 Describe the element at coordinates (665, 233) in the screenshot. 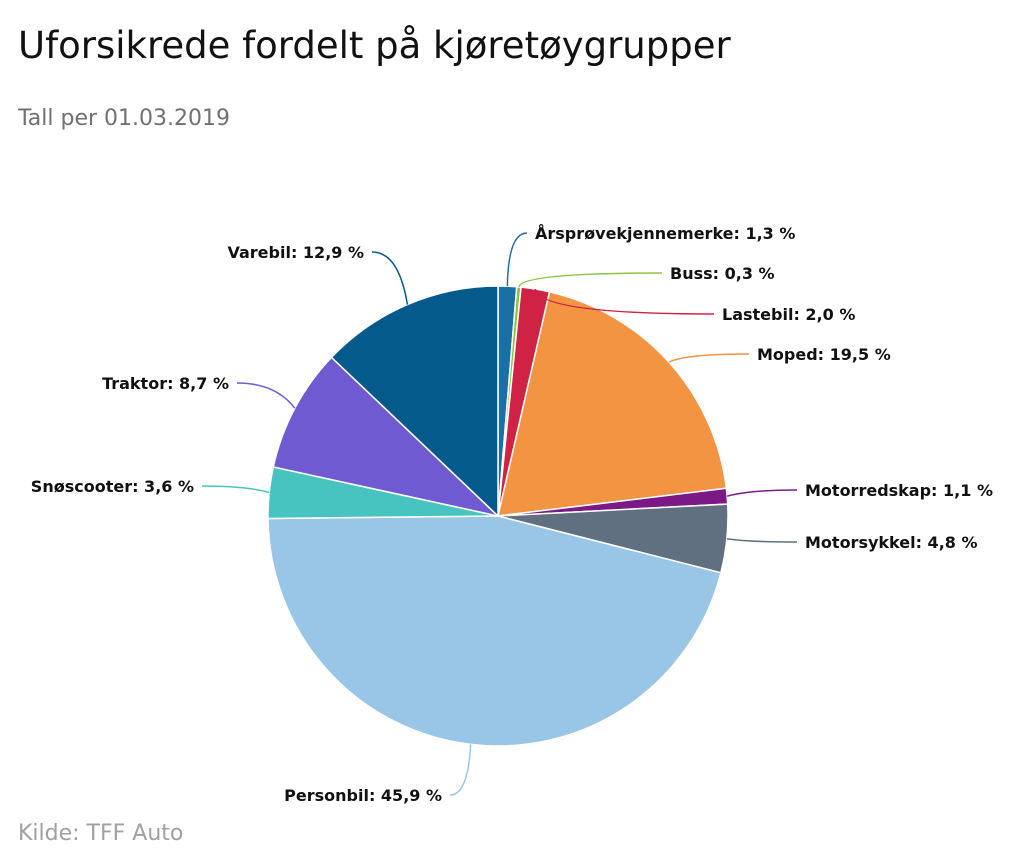

I see `data-label-aarsprovekjennemerke: Årsprøvekjennemerke: 1,3 %` at that location.